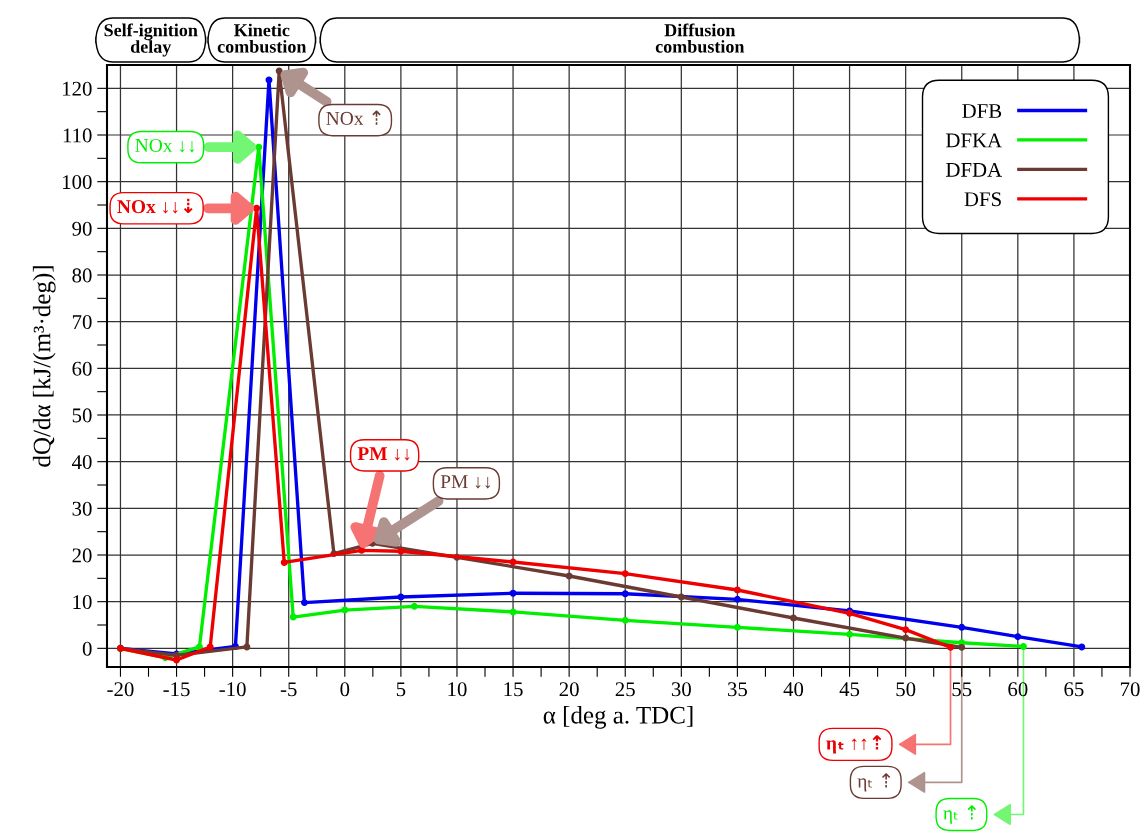 The width and height of the screenshot is (1145, 839). What do you see at coordinates (82, 555) in the screenshot?
I see `y-tick-label: 20` at bounding box center [82, 555].